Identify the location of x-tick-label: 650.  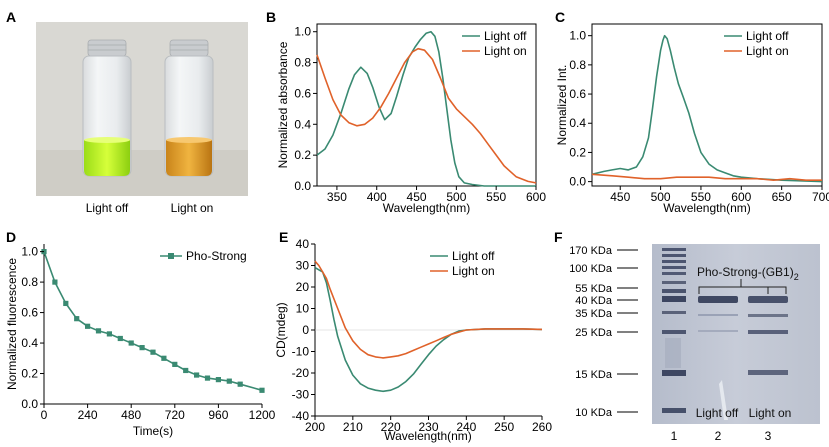
(782, 197).